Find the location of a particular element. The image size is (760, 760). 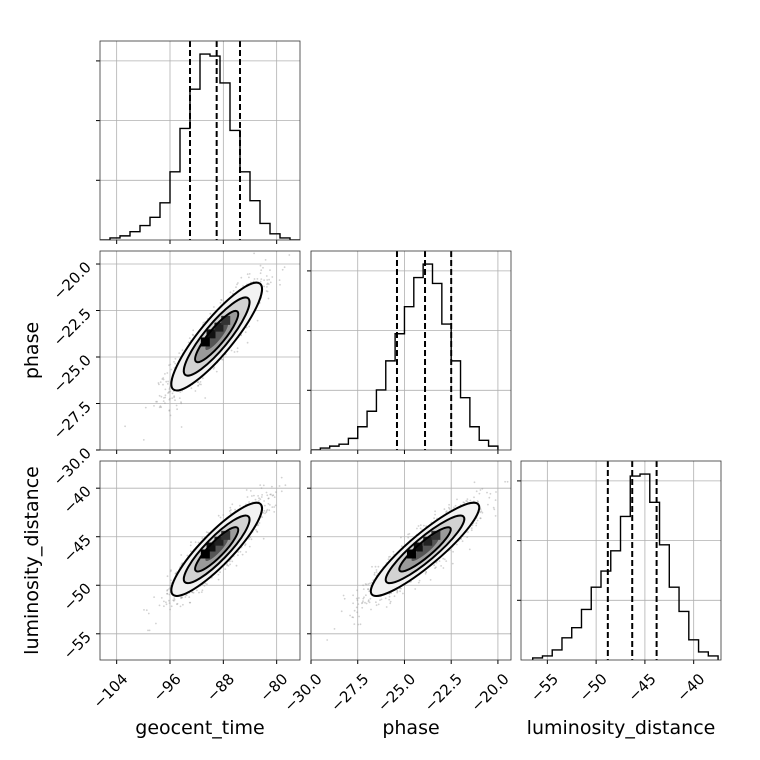

x-tick-label-luminosity_distance: −45 is located at coordinates (642, 687).